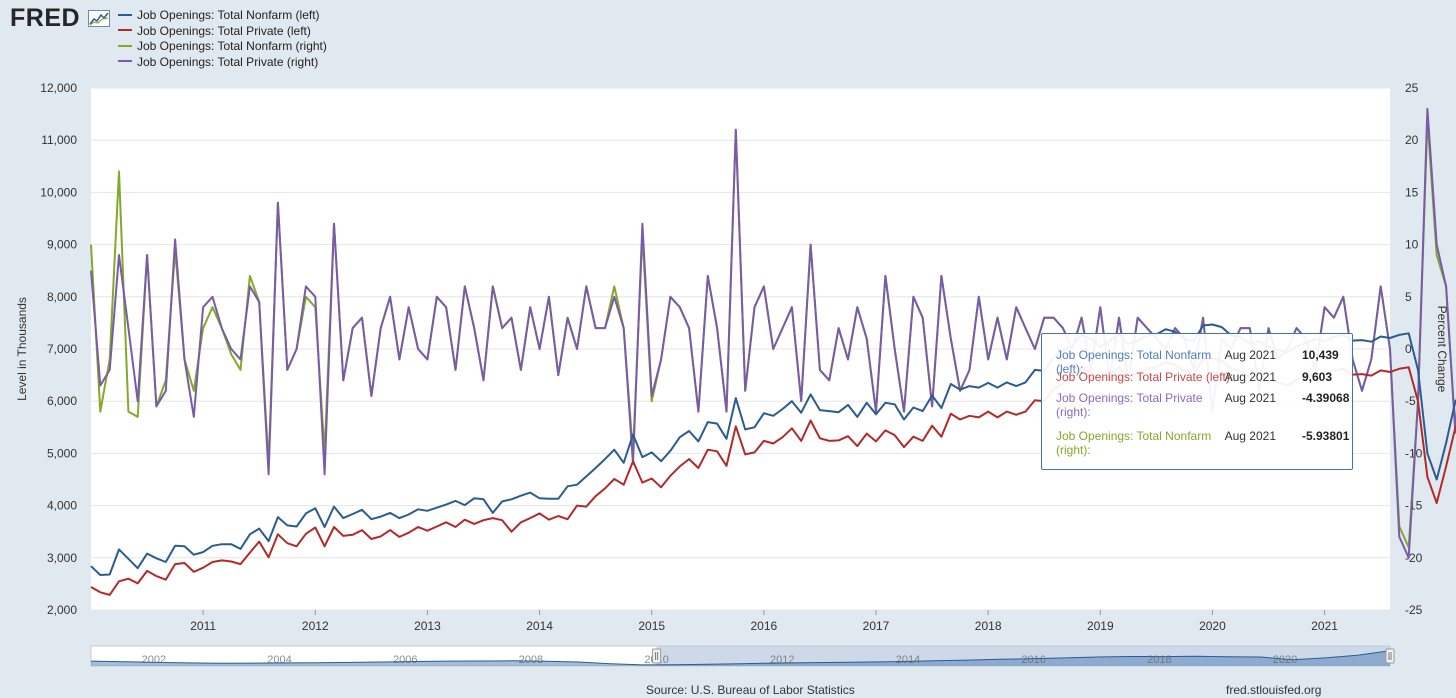 This screenshot has height=698, width=1456. Describe the element at coordinates (62, 245) in the screenshot. I see `y-tick-label-left: 9,000` at that location.